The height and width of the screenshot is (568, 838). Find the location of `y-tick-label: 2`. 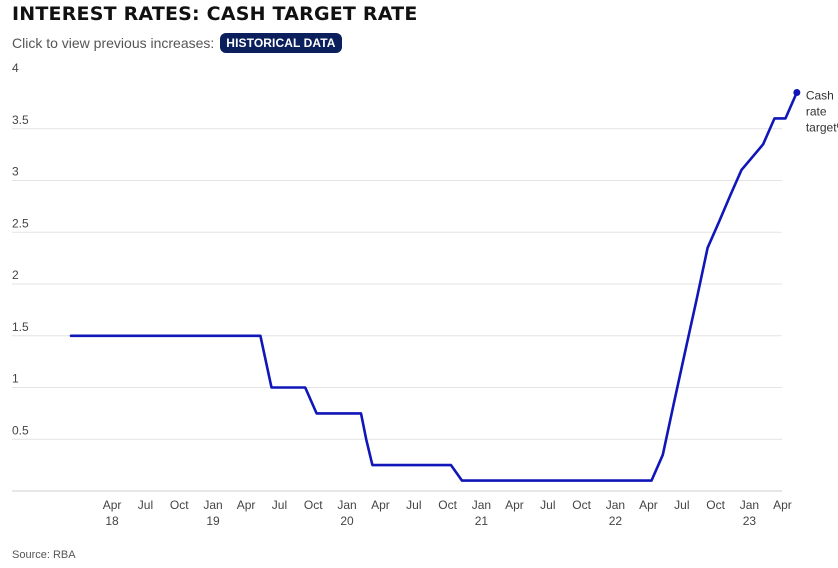

y-tick-label: 2 is located at coordinates (15, 275).